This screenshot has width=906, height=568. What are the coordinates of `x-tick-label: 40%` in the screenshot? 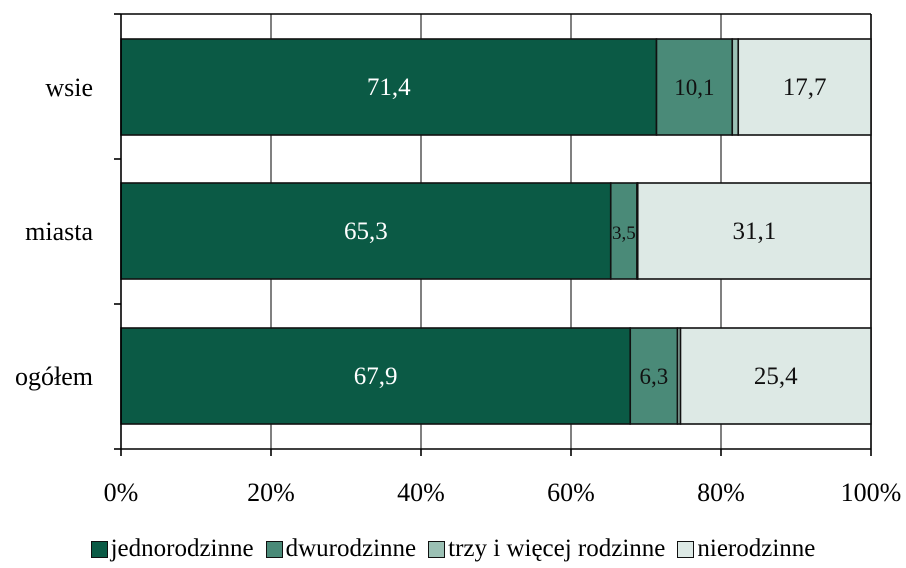 It's located at (421, 492).